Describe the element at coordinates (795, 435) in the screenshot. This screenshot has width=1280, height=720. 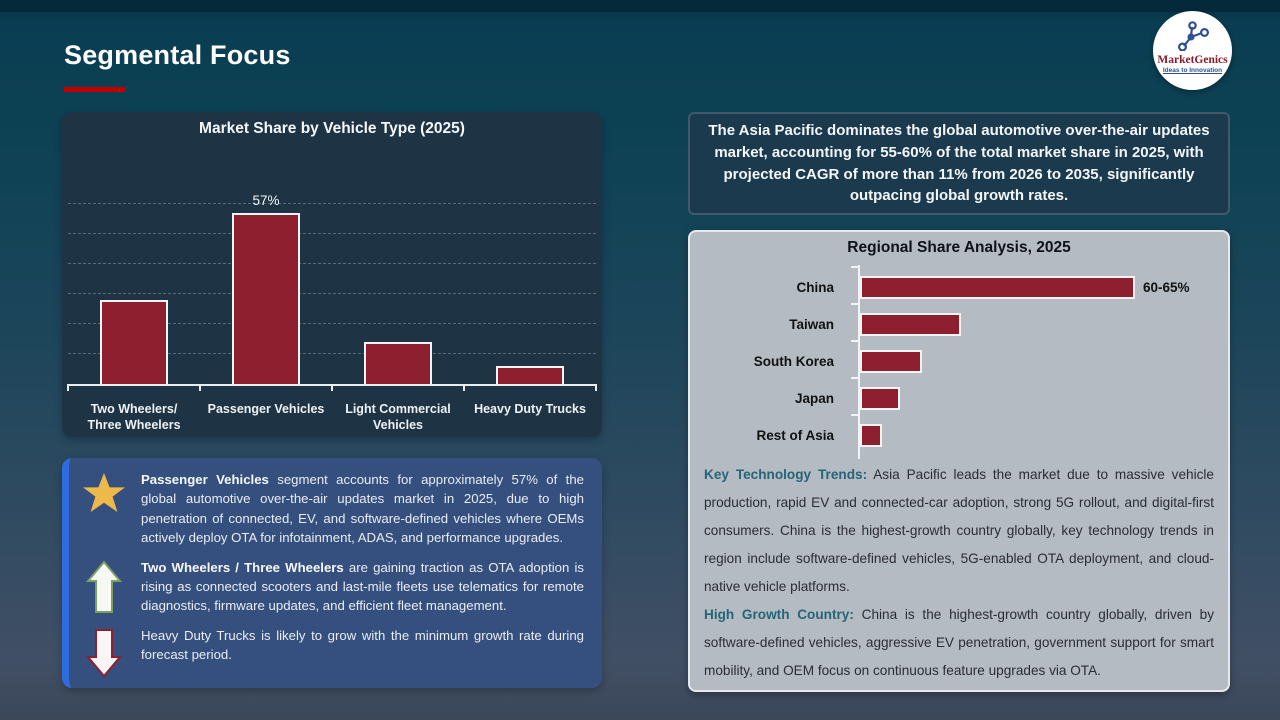
I see `category-label: Rest of Asia` at that location.